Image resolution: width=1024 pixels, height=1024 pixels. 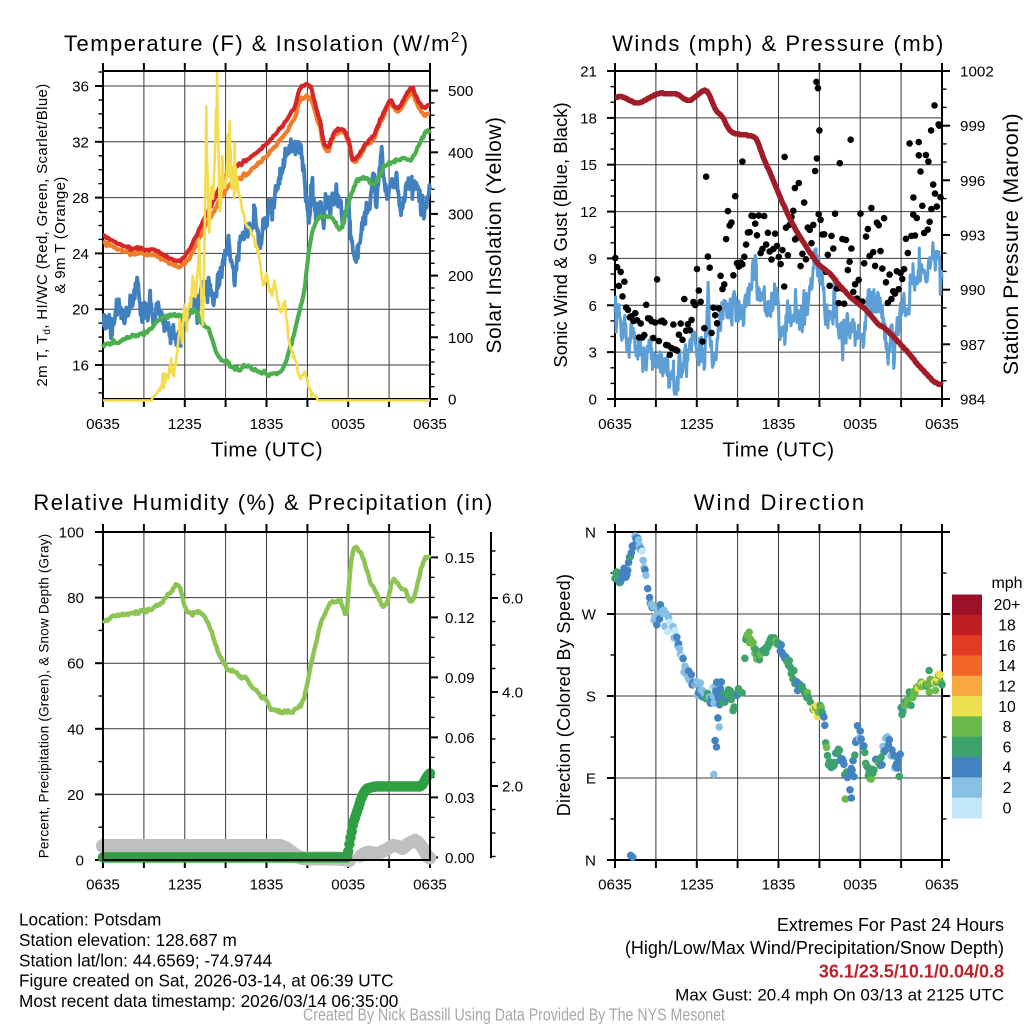 What do you see at coordinates (460, 858) in the screenshot?
I see `svg-text: 0.00` at bounding box center [460, 858].